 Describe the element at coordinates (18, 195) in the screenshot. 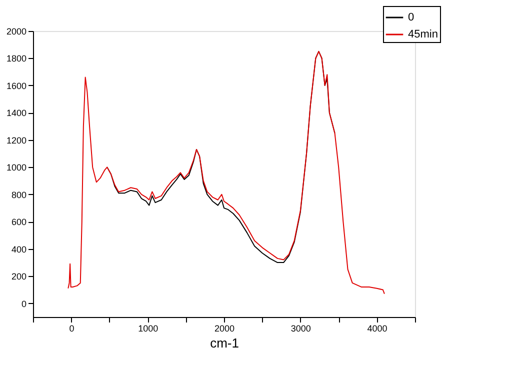

I see `y-tick-label: 800` at that location.